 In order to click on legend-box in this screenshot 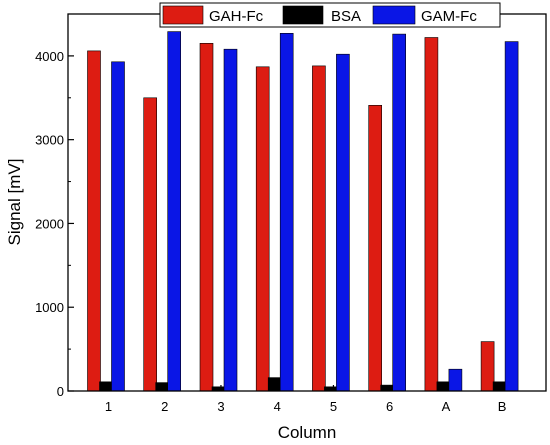, I will do `click(330, 15)`.